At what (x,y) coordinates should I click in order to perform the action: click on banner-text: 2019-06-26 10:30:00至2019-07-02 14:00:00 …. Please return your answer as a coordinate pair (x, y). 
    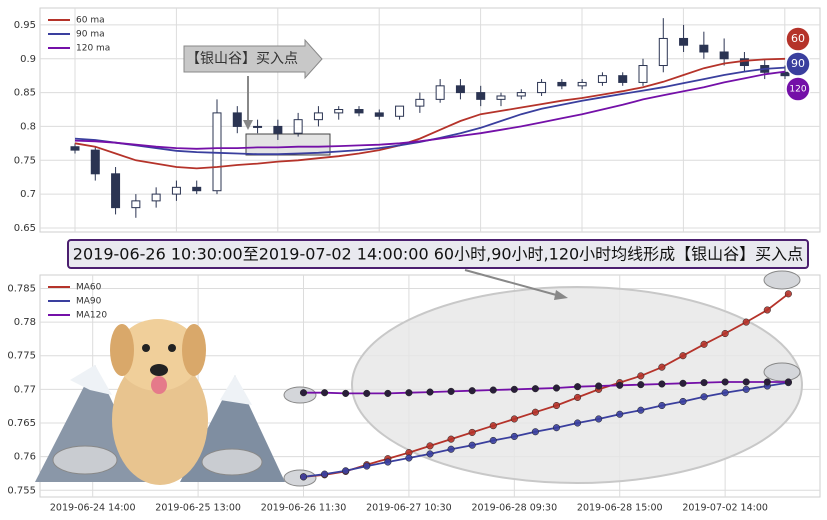
    Looking at the image, I should click on (438, 254).